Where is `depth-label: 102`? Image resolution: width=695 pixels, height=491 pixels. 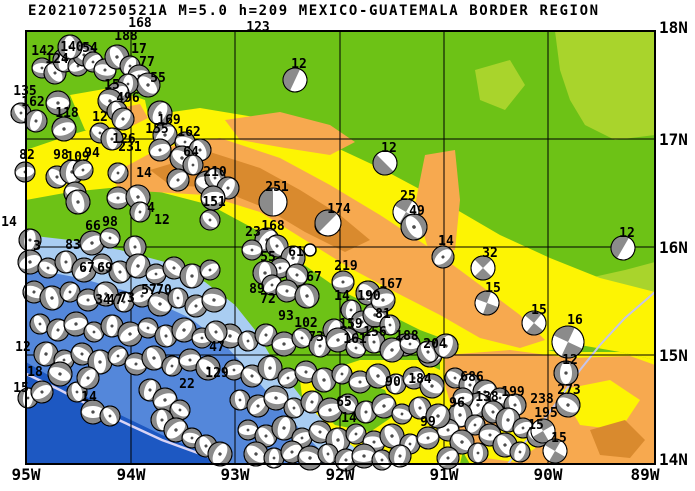 depth-label: 102 is located at coordinates (305, 323).